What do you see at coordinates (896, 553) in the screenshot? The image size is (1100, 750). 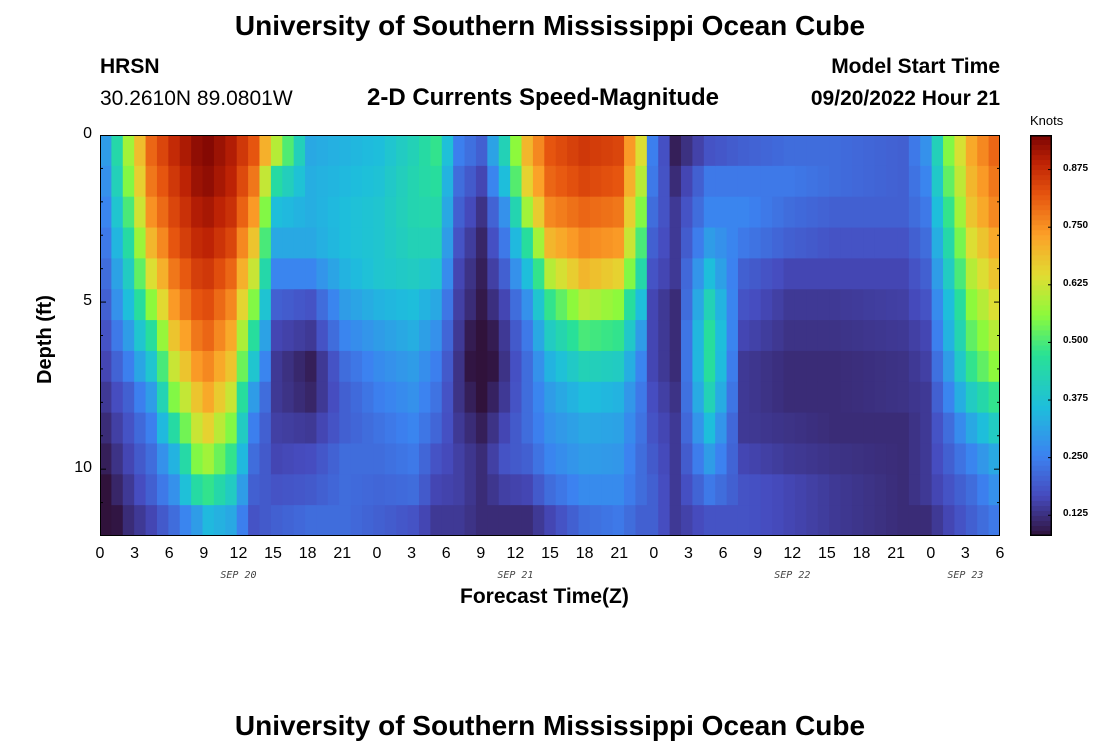 I see `x-tick-label: 21` at bounding box center [896, 553].